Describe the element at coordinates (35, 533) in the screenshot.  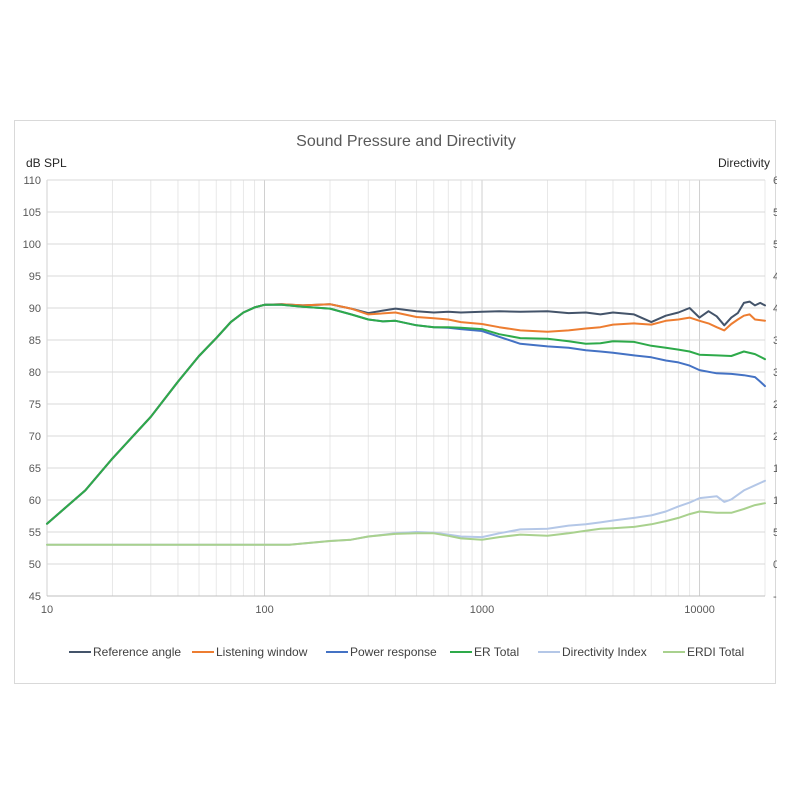
I see `y-tick-label: 55` at that location.